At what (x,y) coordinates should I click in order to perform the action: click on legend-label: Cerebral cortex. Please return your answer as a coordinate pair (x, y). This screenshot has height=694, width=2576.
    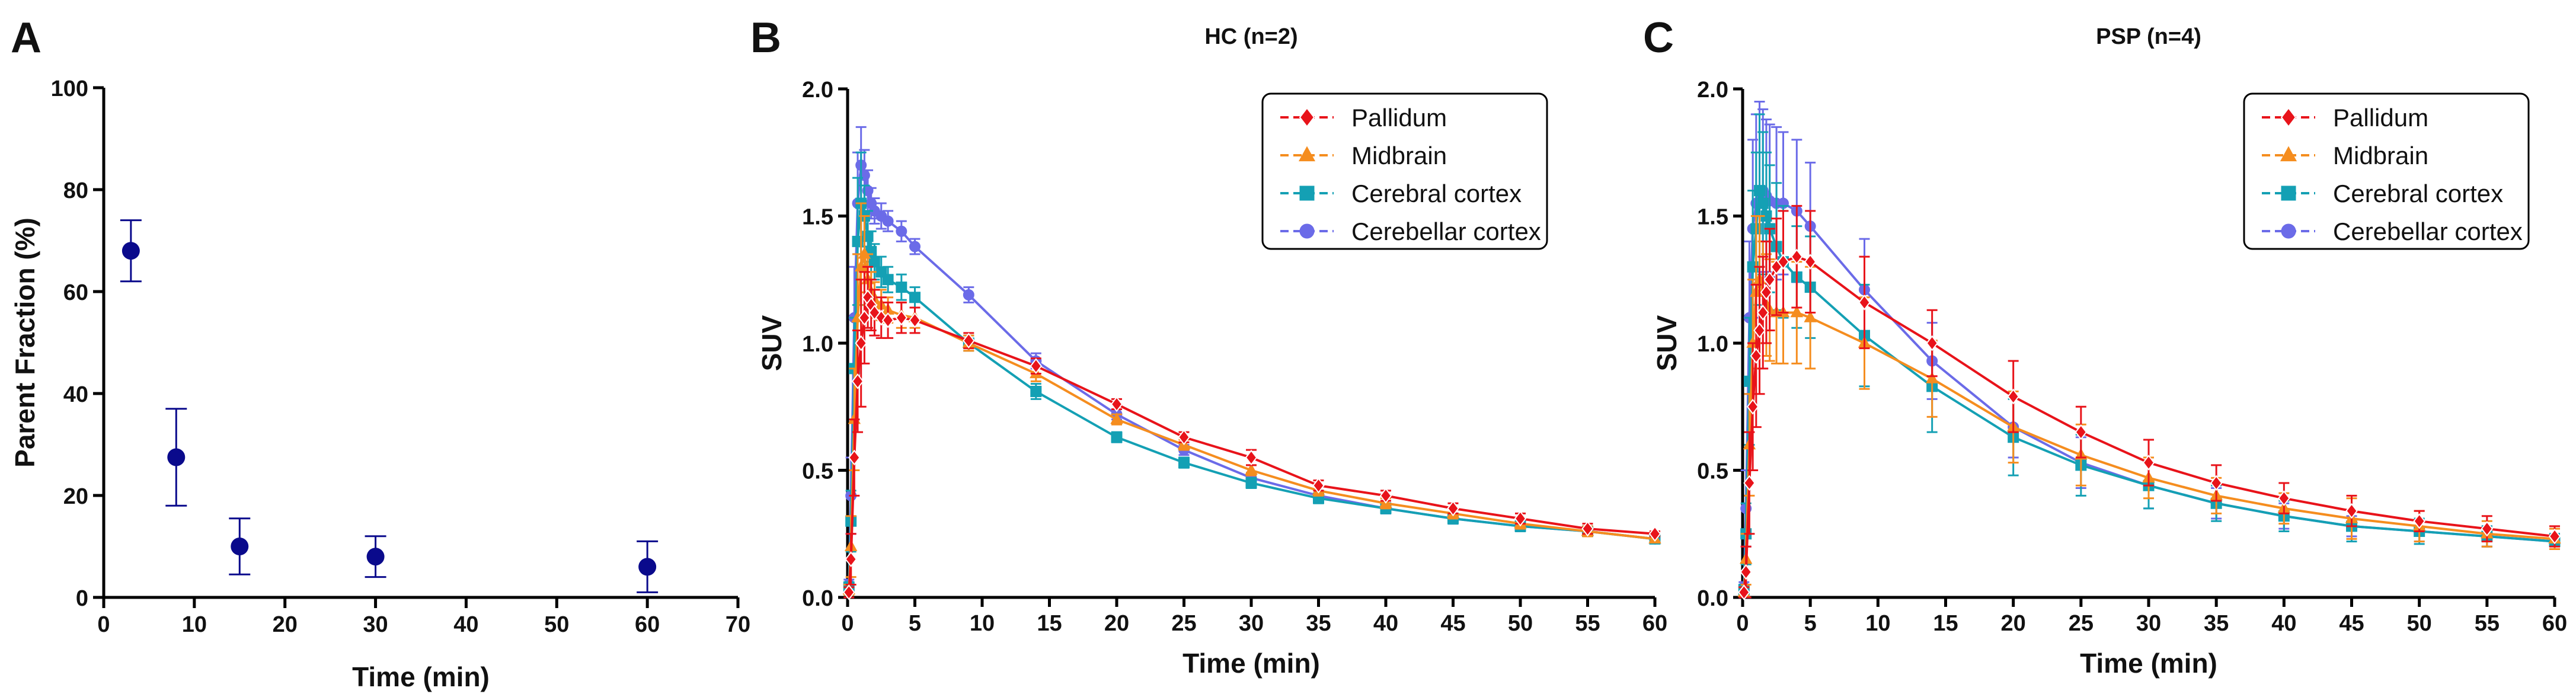
    Looking at the image, I should click on (2418, 193).